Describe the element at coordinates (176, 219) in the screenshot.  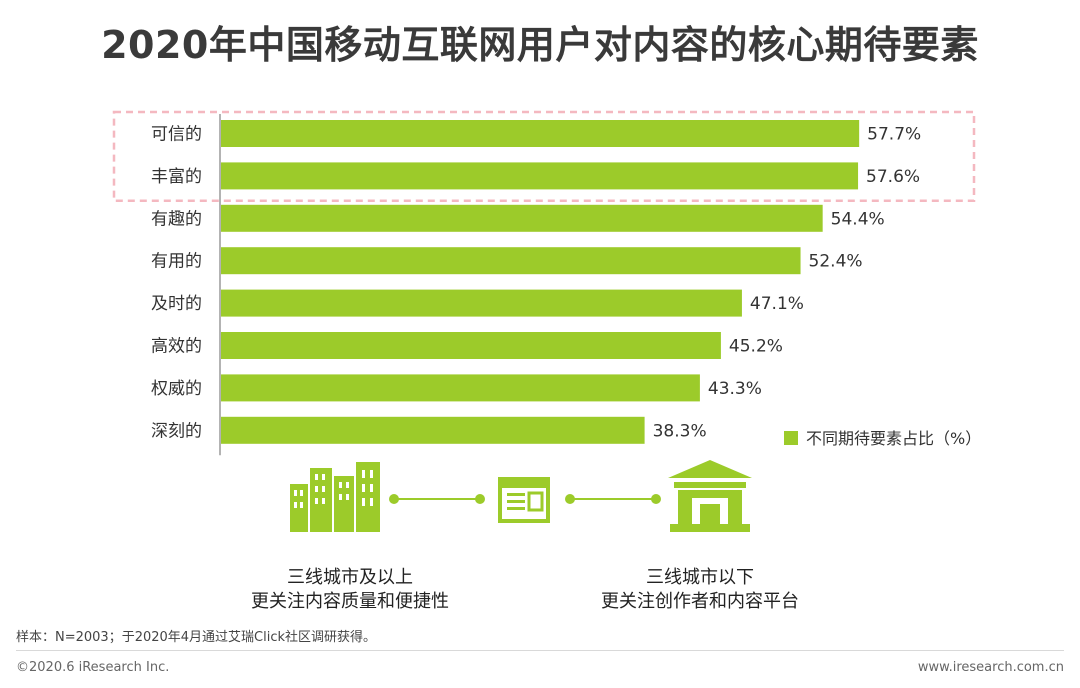
I see `category-label-3: 有趣的` at that location.